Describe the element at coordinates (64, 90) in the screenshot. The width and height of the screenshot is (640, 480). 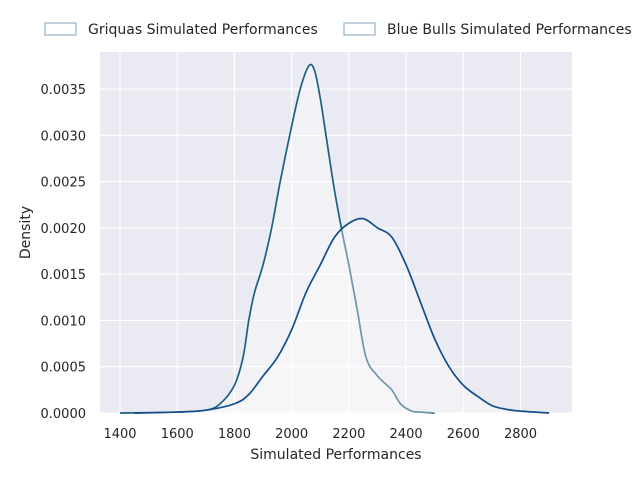
I see `y-tick-label: 0.0035` at that location.